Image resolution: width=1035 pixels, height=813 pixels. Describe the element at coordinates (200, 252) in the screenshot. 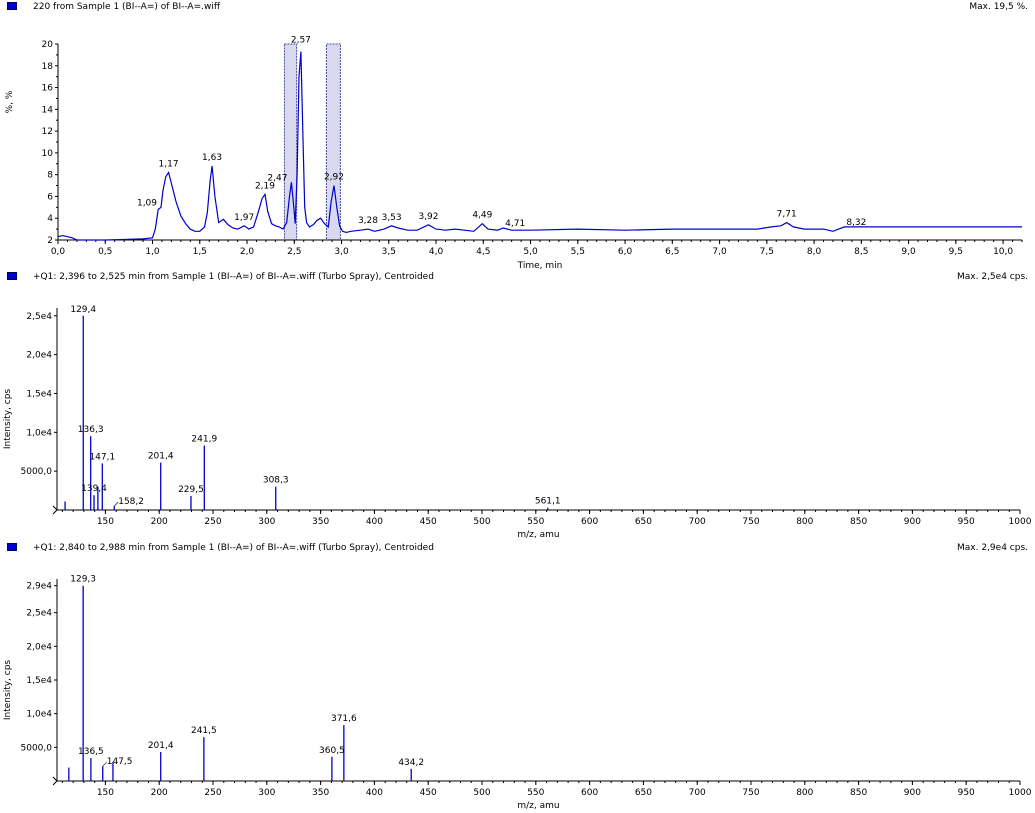

I see `x-tick-label: 1,5` at that location.